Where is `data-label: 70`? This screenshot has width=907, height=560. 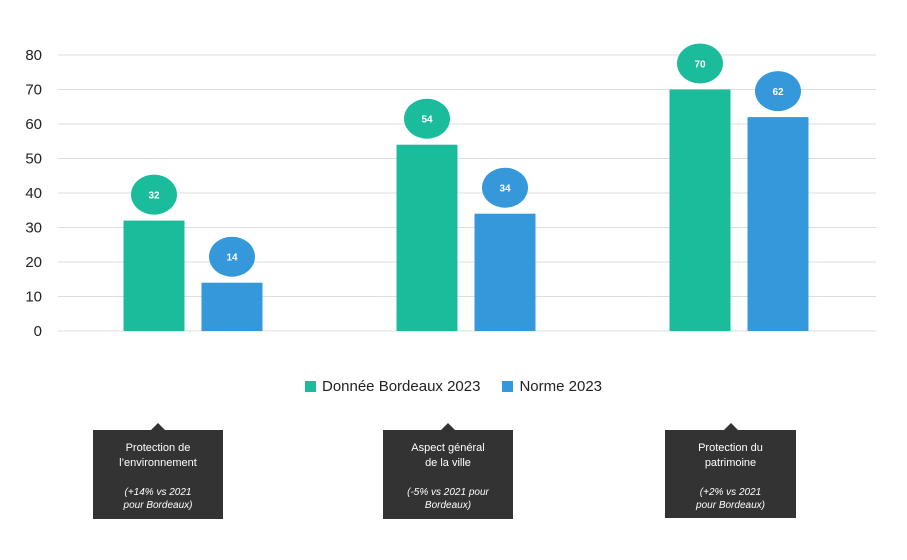
data-label: 70 is located at coordinates (700, 65).